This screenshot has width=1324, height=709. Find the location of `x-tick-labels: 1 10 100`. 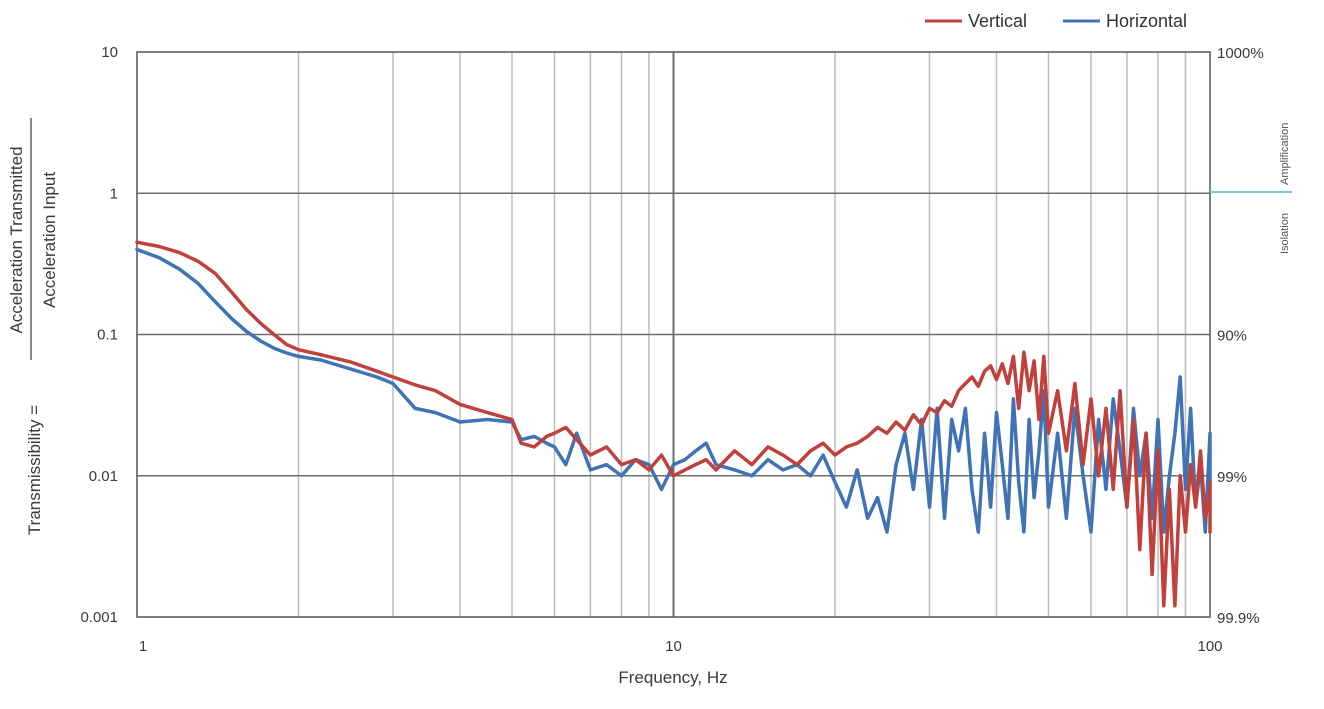

x-tick-labels: 1 10 100 is located at coordinates (681, 646).